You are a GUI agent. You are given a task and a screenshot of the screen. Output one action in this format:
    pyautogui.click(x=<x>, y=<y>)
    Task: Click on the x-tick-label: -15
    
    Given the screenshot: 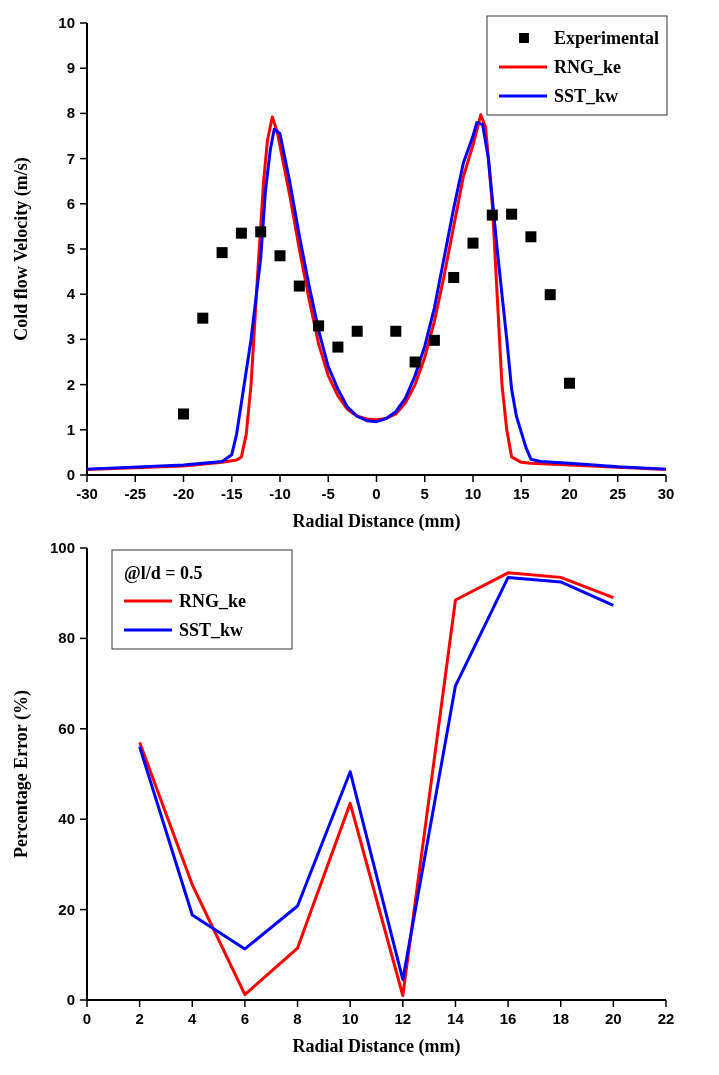 What is the action you would take?
    pyautogui.click(x=231, y=493)
    